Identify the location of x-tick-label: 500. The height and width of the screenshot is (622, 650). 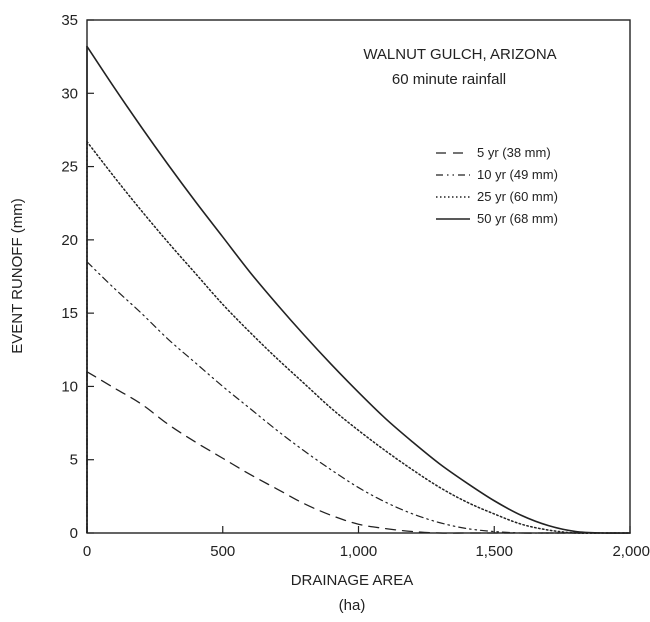
(222, 551).